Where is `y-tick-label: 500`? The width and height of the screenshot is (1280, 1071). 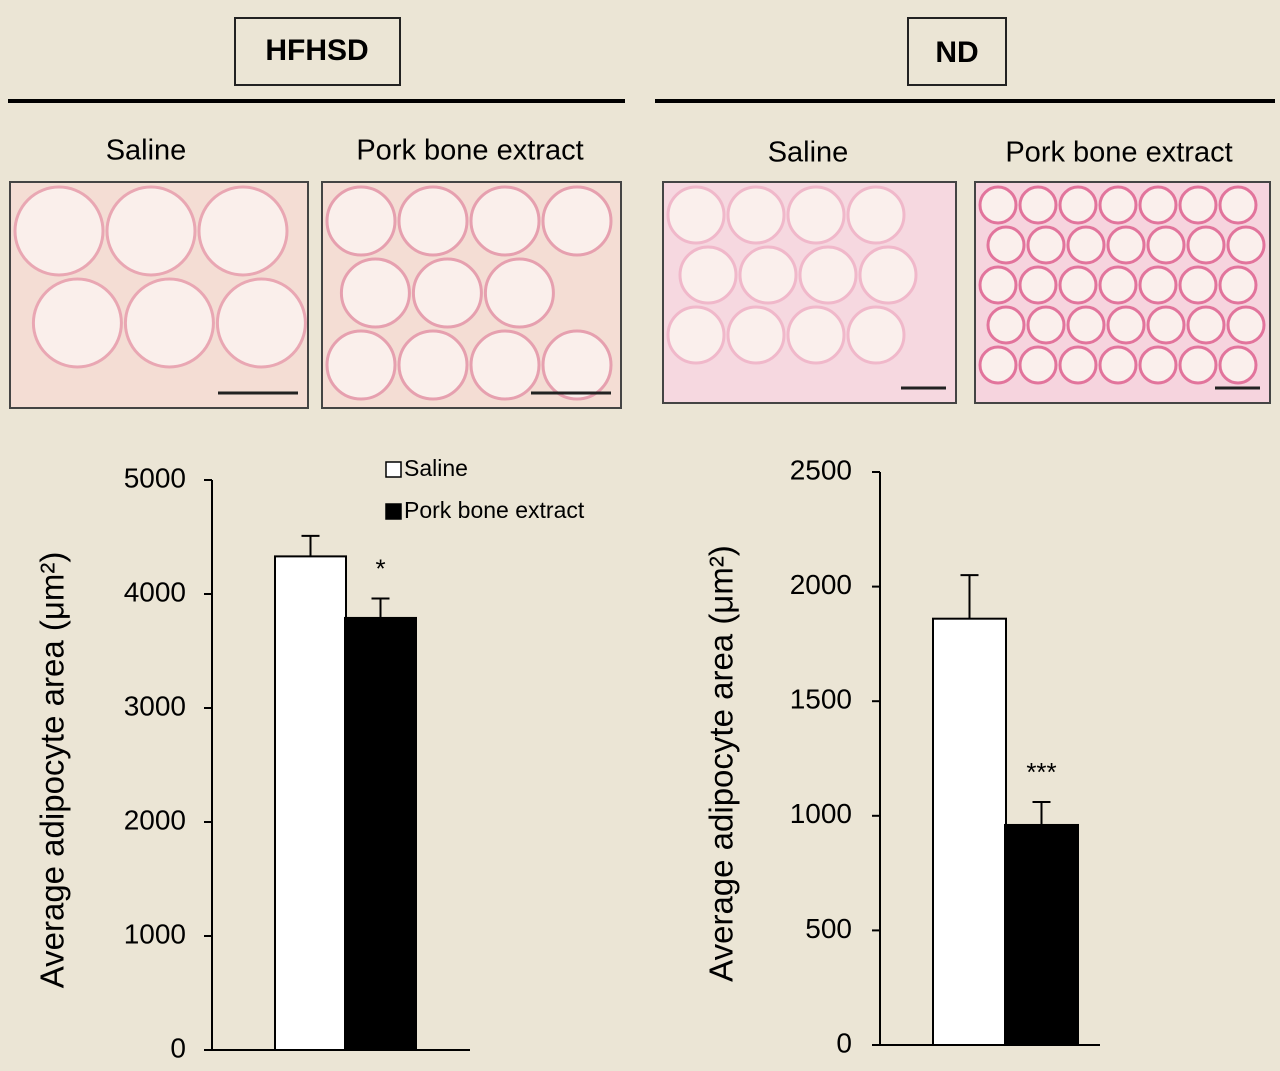 y-tick-label: 500 is located at coordinates (828, 928).